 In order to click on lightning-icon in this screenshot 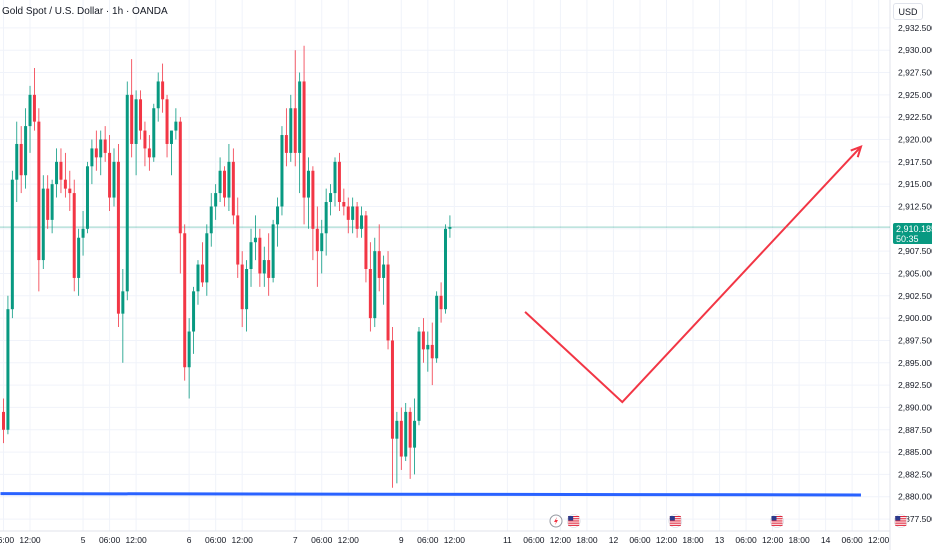, I will do `click(556, 521)`.